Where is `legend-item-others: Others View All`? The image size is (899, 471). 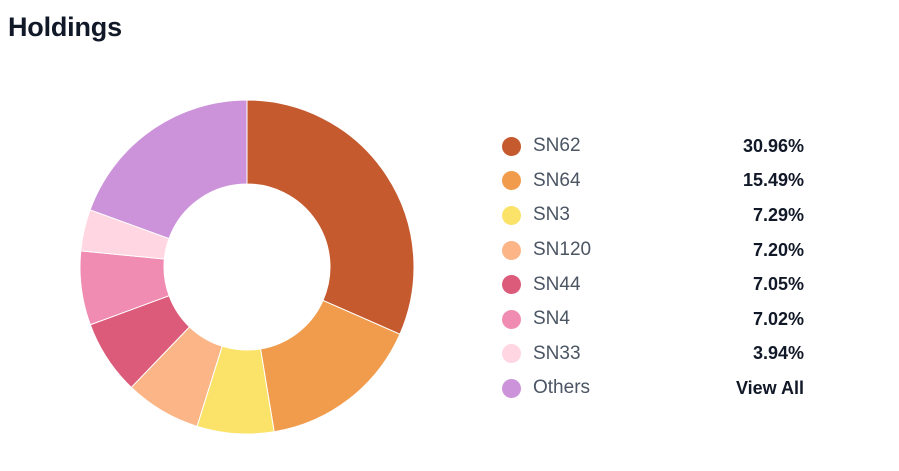 legend-item-others: Others View All is located at coordinates (660, 388).